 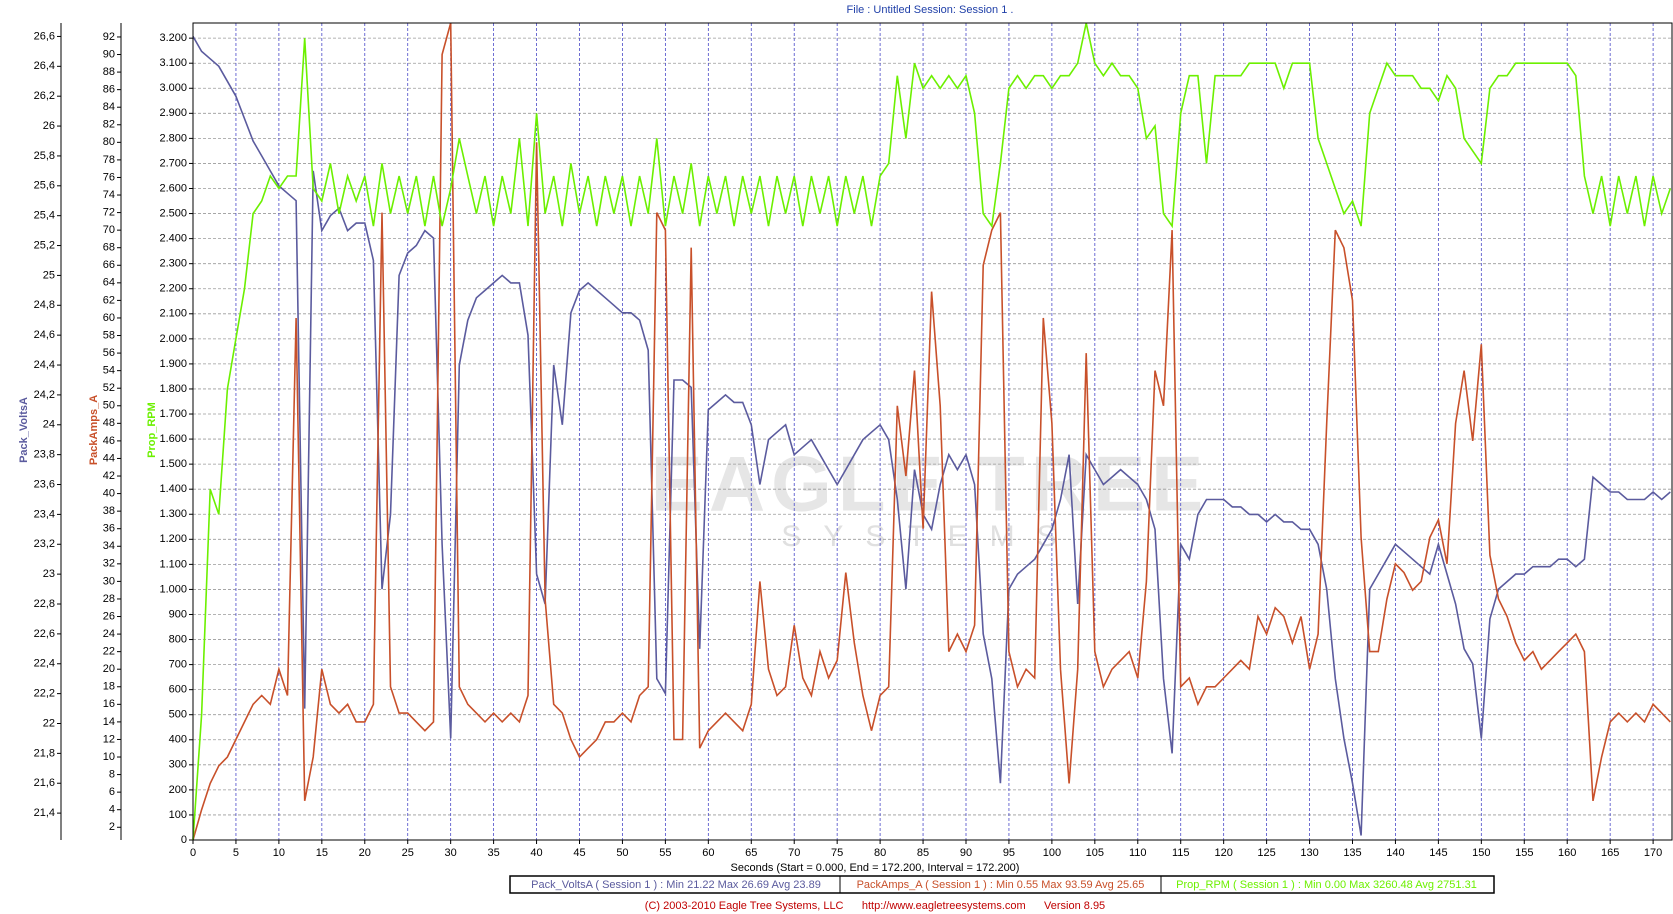 What do you see at coordinates (1138, 853) in the screenshot?
I see `x-tick-label: 110` at bounding box center [1138, 853].